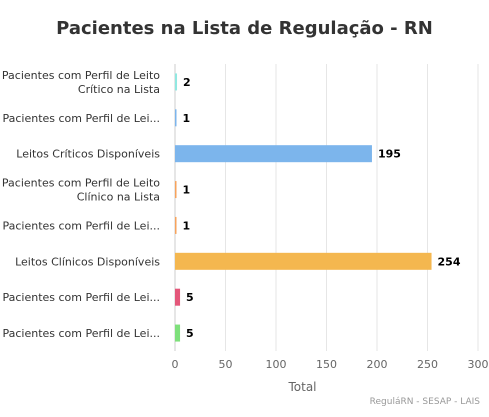 The width and height of the screenshot is (489, 417). I want to click on x-tick-label: 300, so click(478, 364).